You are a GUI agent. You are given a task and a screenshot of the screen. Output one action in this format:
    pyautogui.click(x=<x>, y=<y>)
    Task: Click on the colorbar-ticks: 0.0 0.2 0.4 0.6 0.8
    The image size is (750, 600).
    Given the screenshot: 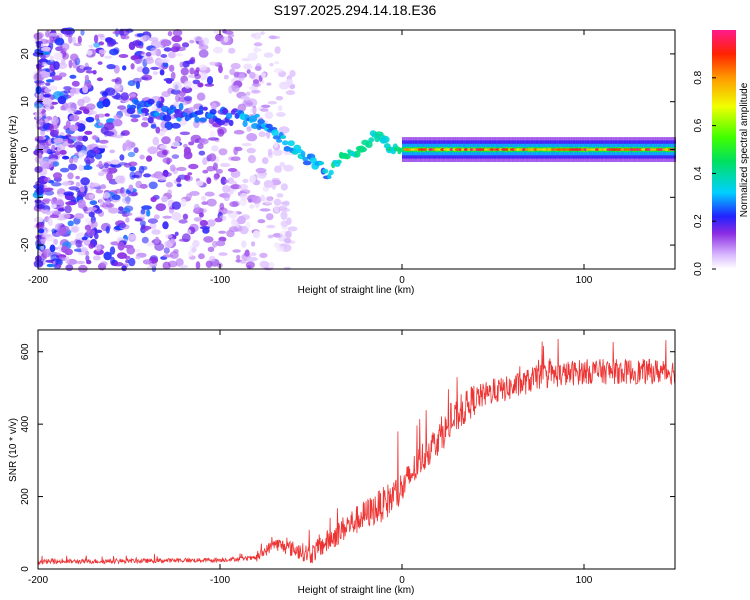 What is the action you would take?
    pyautogui.click(x=704, y=173)
    